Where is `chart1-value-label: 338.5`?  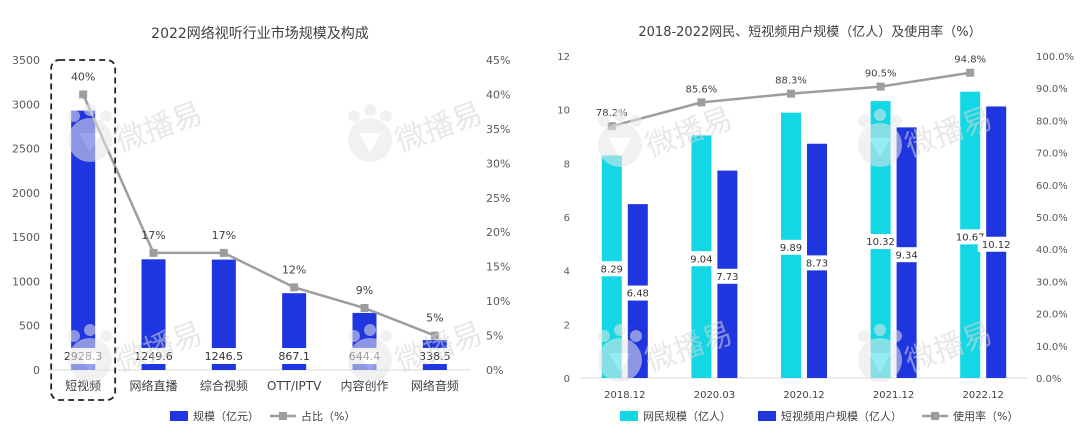
chart1-value-label: 338.5 is located at coordinates (435, 356).